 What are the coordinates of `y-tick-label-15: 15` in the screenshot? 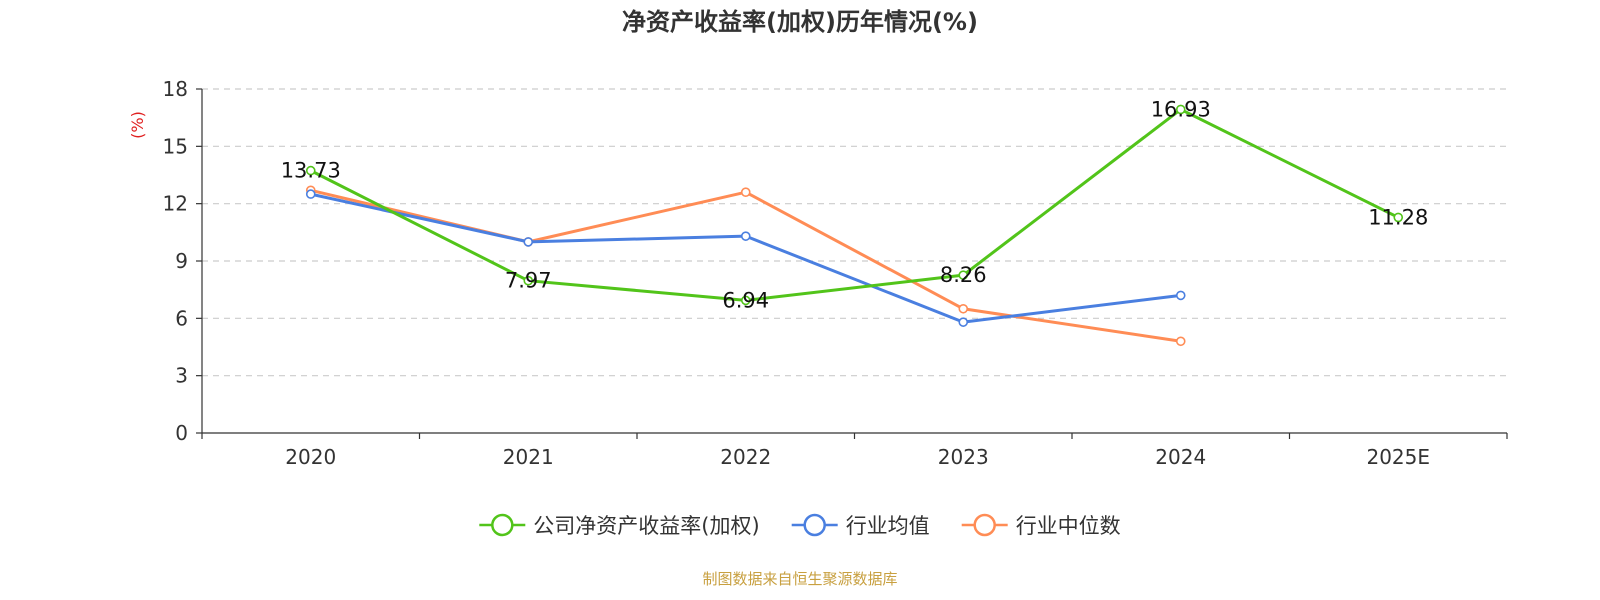 It's located at (175, 146).